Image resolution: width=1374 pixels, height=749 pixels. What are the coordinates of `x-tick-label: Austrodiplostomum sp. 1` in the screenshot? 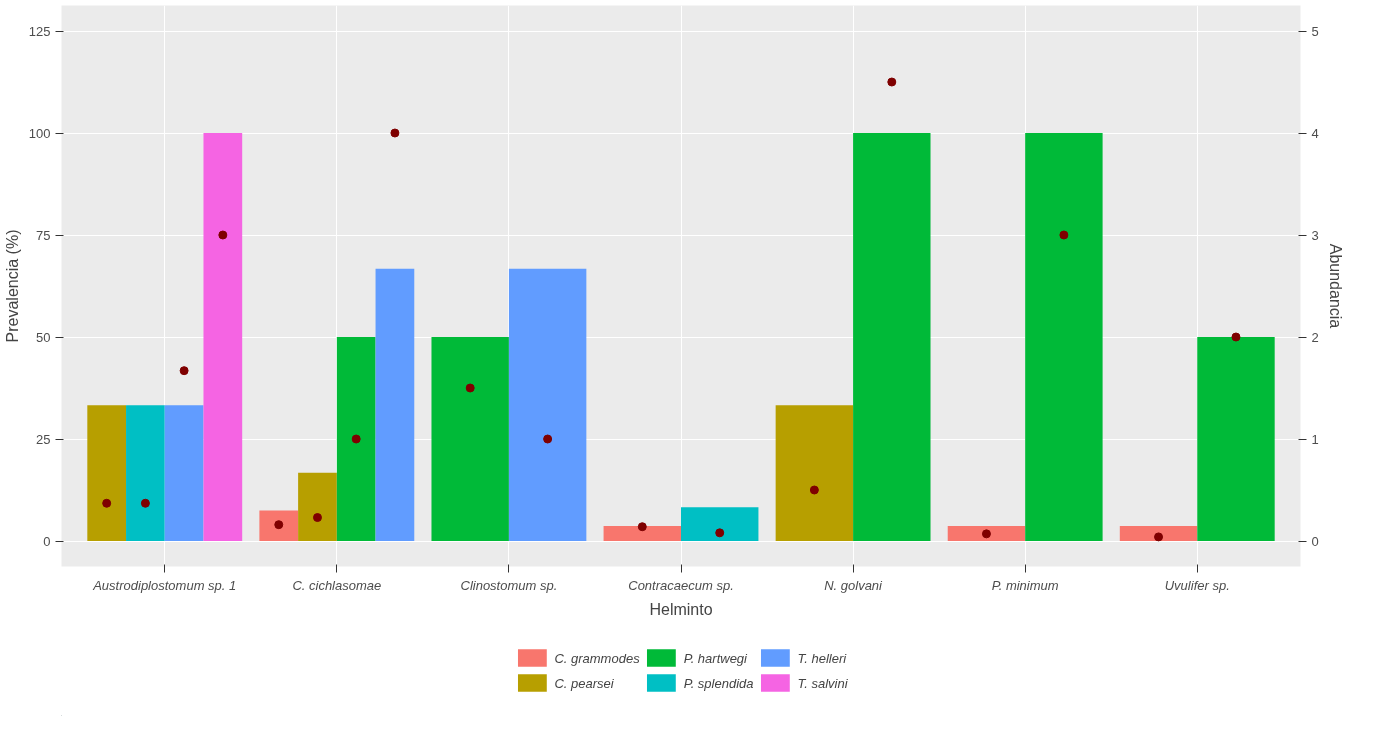 It's located at (164, 585).